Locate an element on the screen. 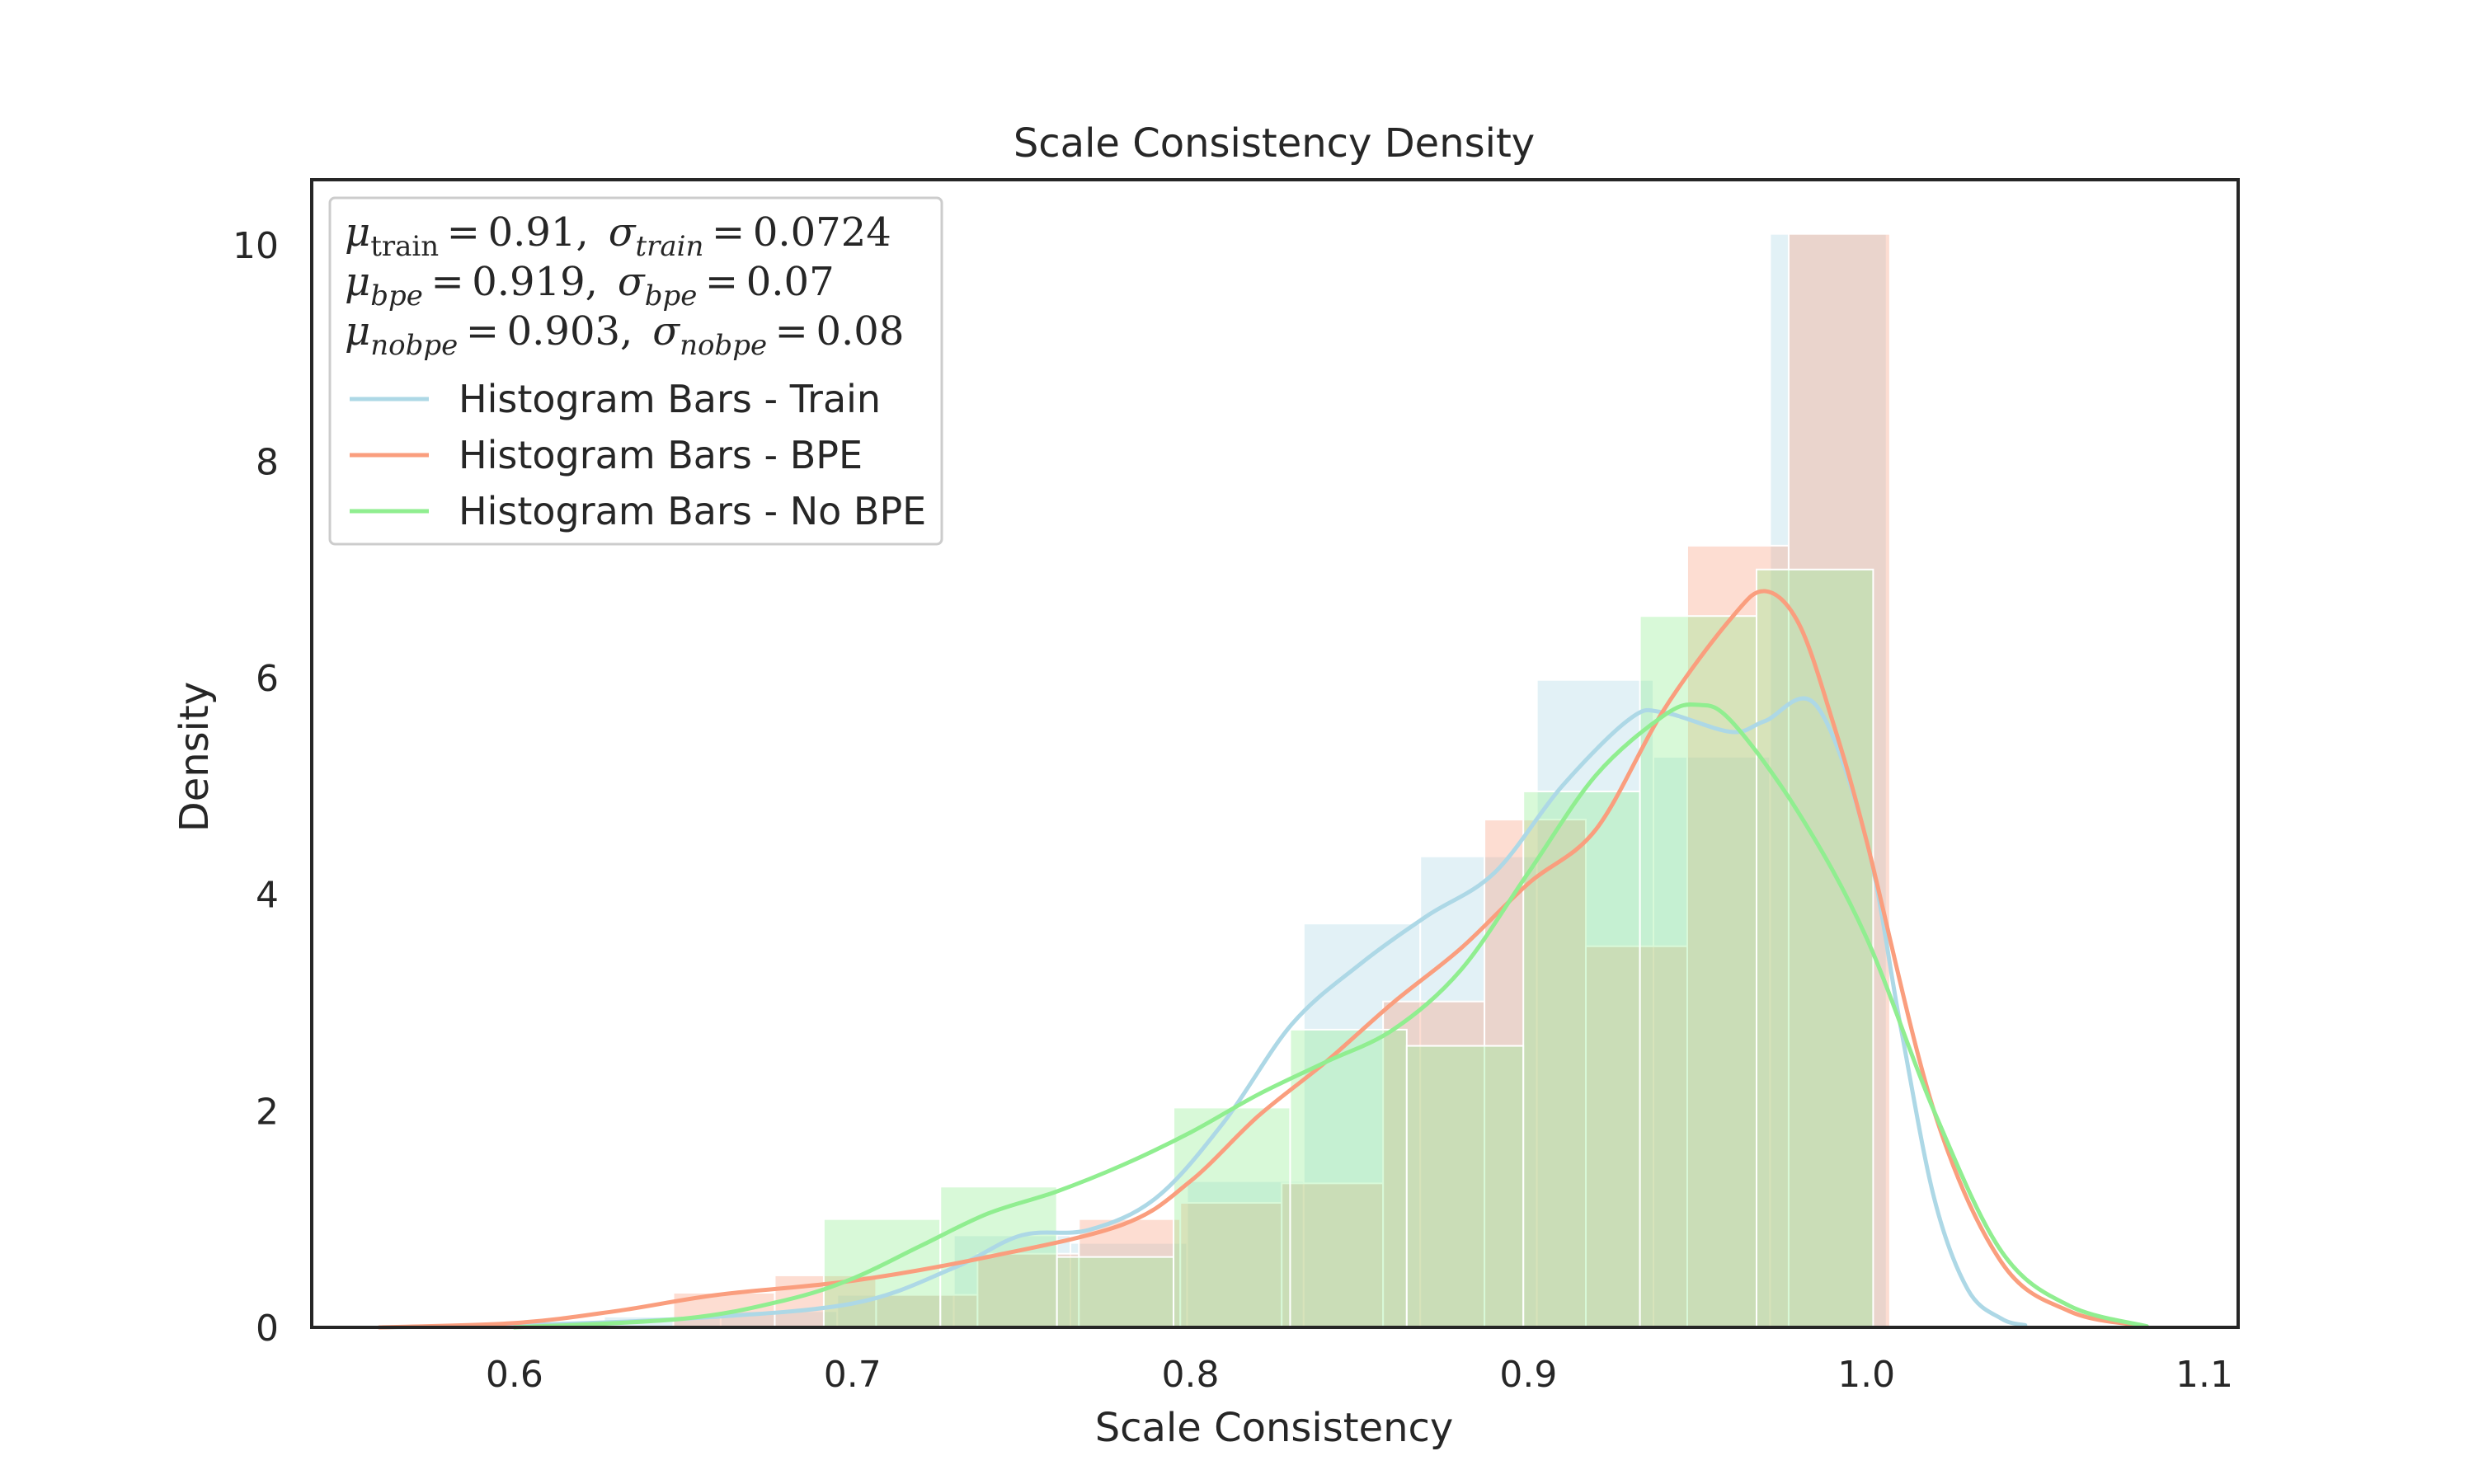 Image resolution: width=2474 pixels, height=1484 pixels. legend-stat-line: μtrain = 0.91, σtrain = 0.0724 is located at coordinates (618, 236).